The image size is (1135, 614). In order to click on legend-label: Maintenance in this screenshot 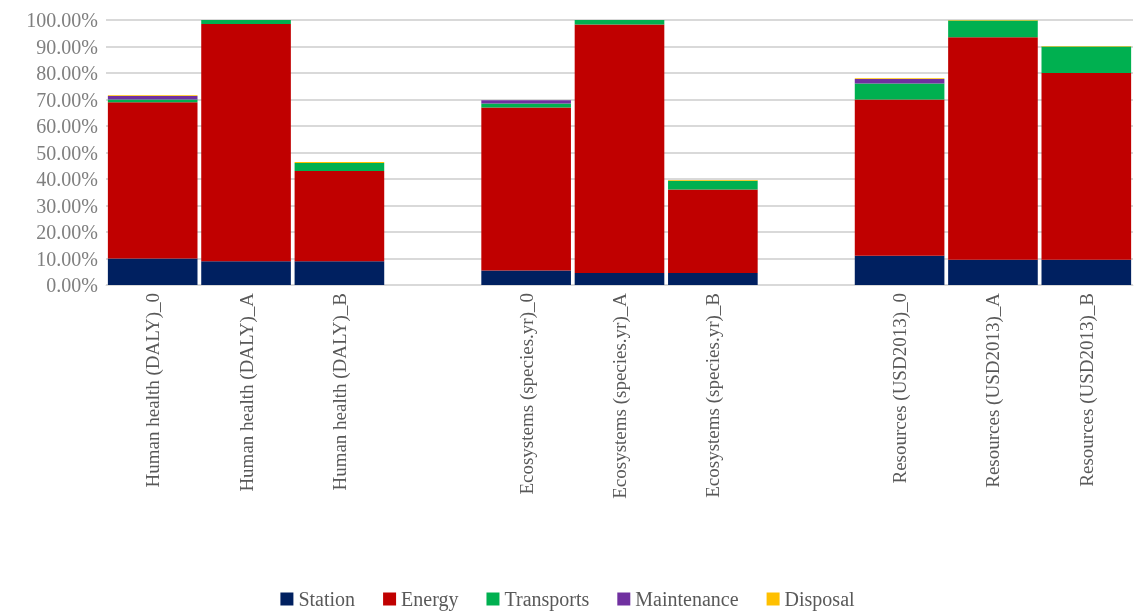, I will do `click(687, 599)`.